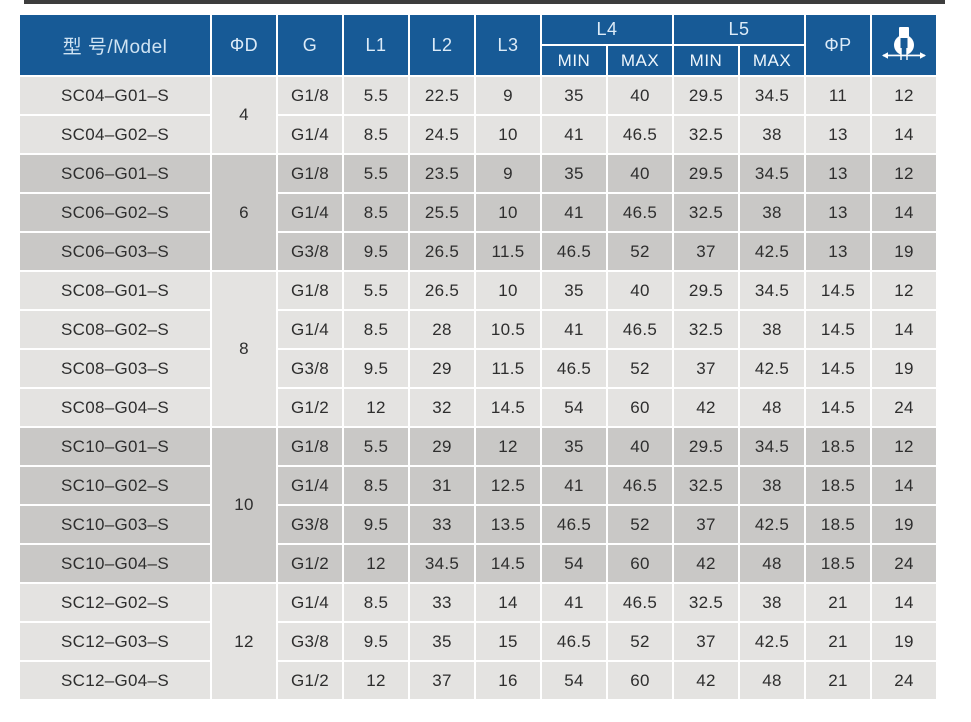 The height and width of the screenshot is (722, 971). What do you see at coordinates (640, 368) in the screenshot?
I see `cell-l4-max: 52` at bounding box center [640, 368].